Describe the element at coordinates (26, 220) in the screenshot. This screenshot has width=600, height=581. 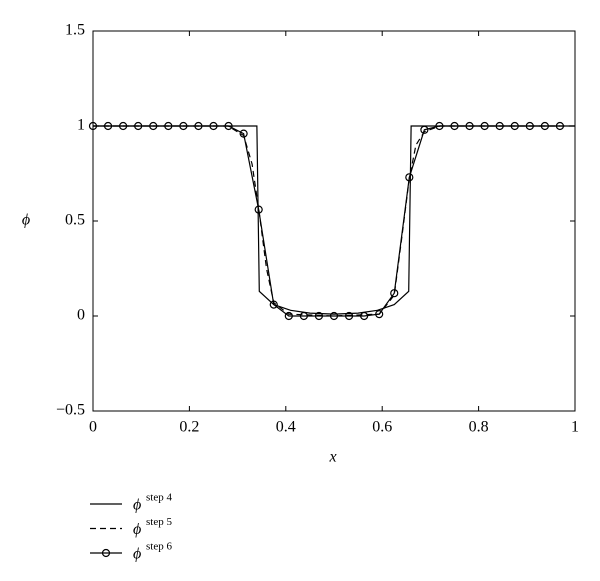
I see `y-axis-label: ϕ` at that location.